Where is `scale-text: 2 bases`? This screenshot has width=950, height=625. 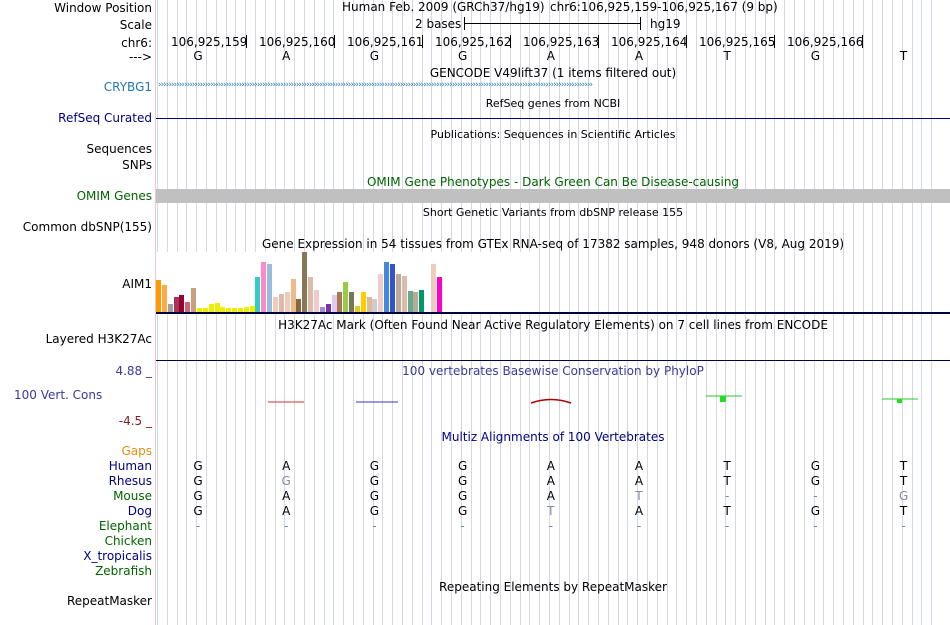
scale-text: 2 bases is located at coordinates (438, 24).